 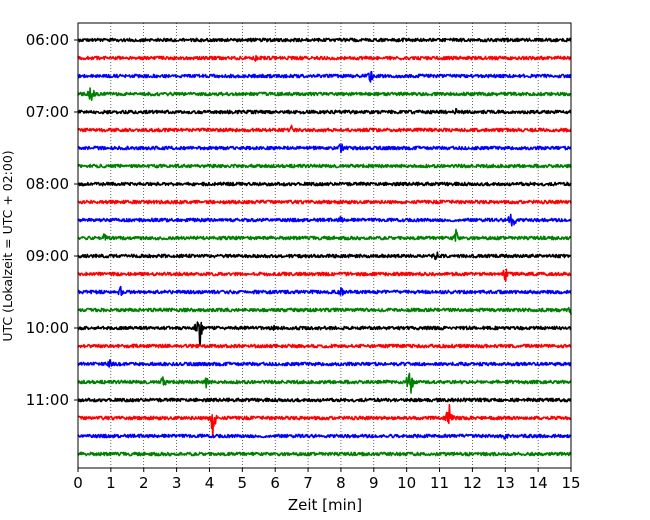 I want to click on x-tick-label: 12, so click(x=472, y=483).